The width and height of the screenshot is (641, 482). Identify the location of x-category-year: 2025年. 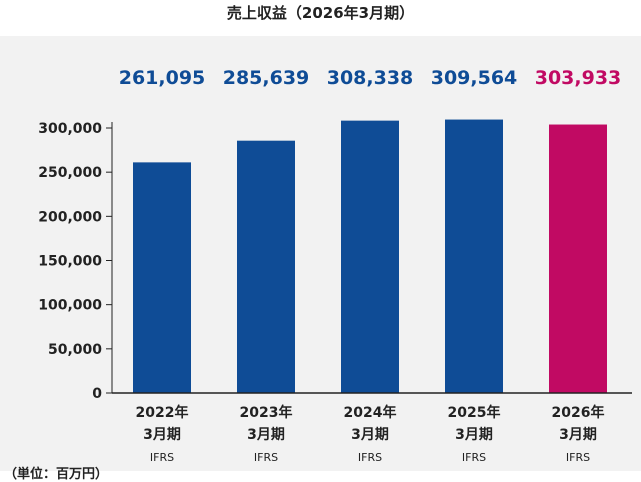
(474, 412).